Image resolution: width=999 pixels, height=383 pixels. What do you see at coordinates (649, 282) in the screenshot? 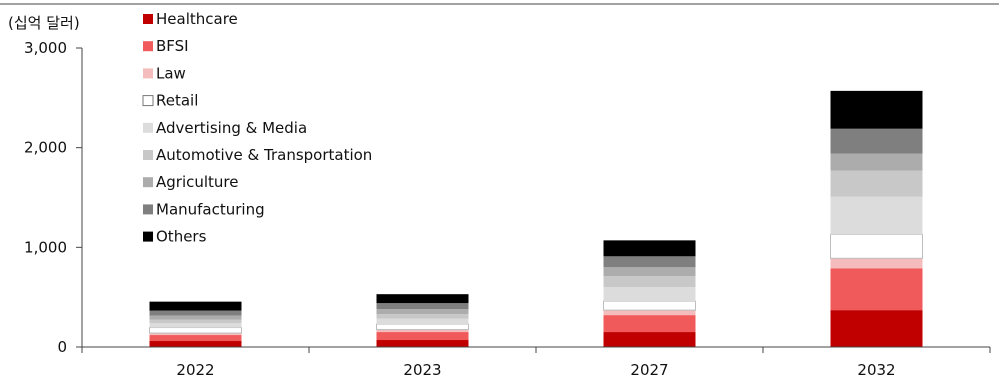
I see `bar-segment-2027-automotive-transportation` at bounding box center [649, 282].